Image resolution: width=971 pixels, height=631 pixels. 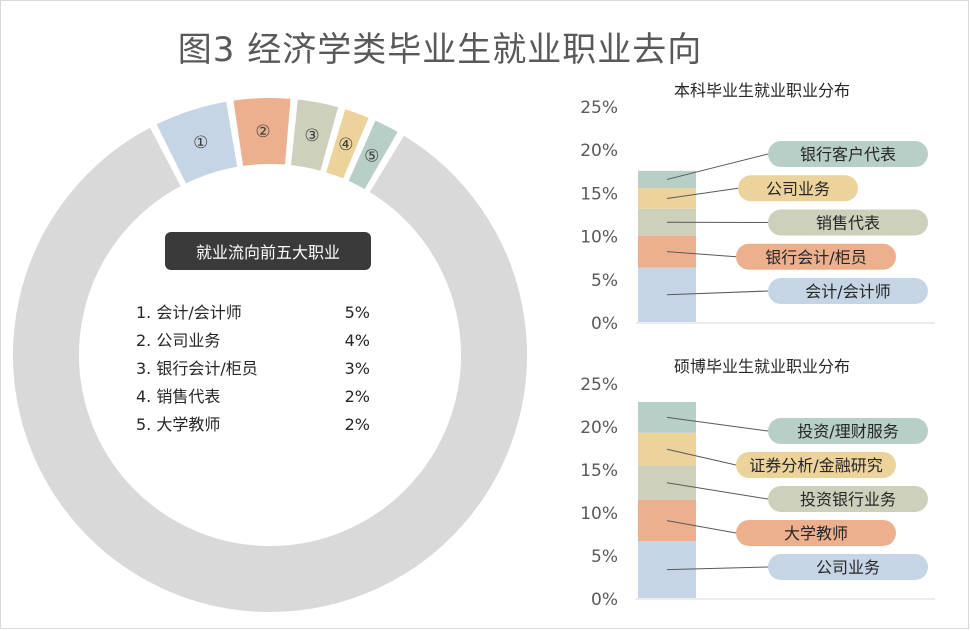 What do you see at coordinates (762, 366) in the screenshot?
I see `graduate-chart-title: 硕博毕业生就业职业分布` at bounding box center [762, 366].